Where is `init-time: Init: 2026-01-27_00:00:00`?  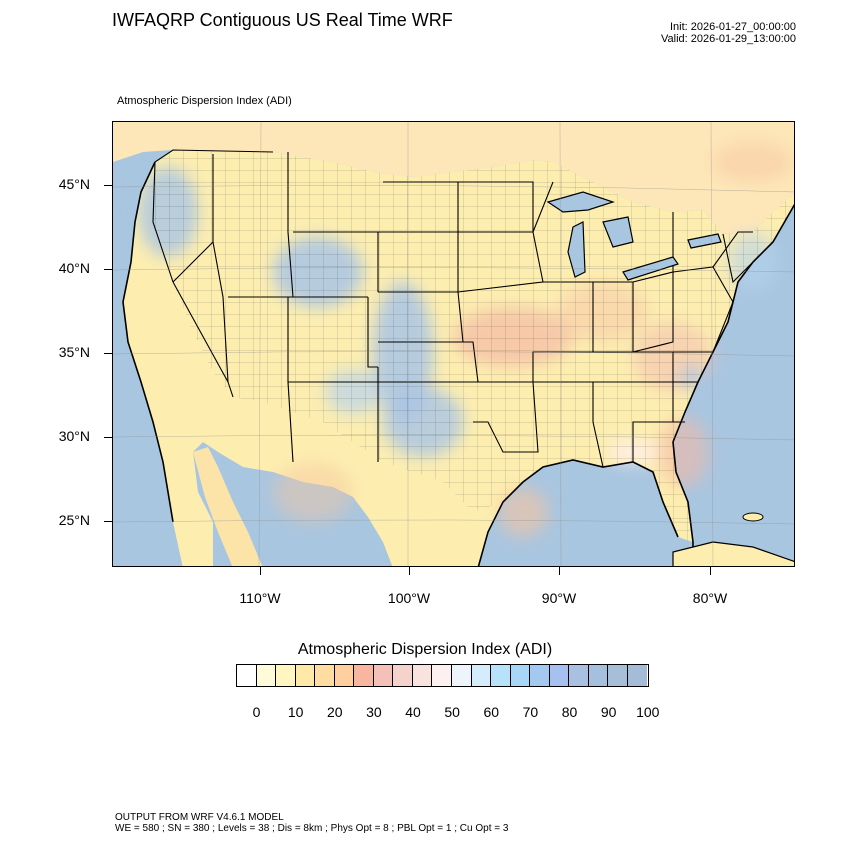 init-time: Init: 2026-01-27_00:00:00 is located at coordinates (733, 27).